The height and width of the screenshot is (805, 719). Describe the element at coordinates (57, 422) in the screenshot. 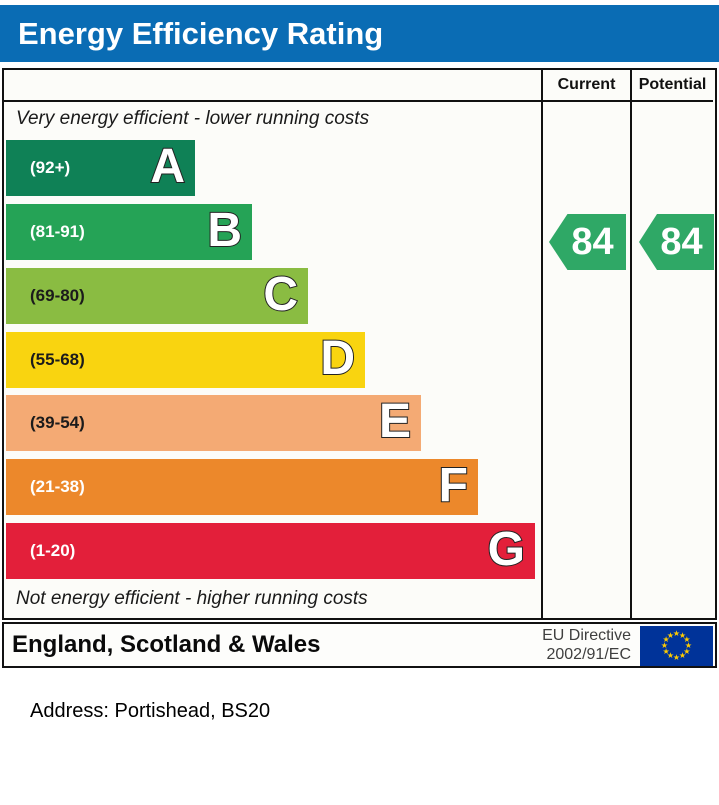

I see `band-e-range-label: (39-54)` at that location.